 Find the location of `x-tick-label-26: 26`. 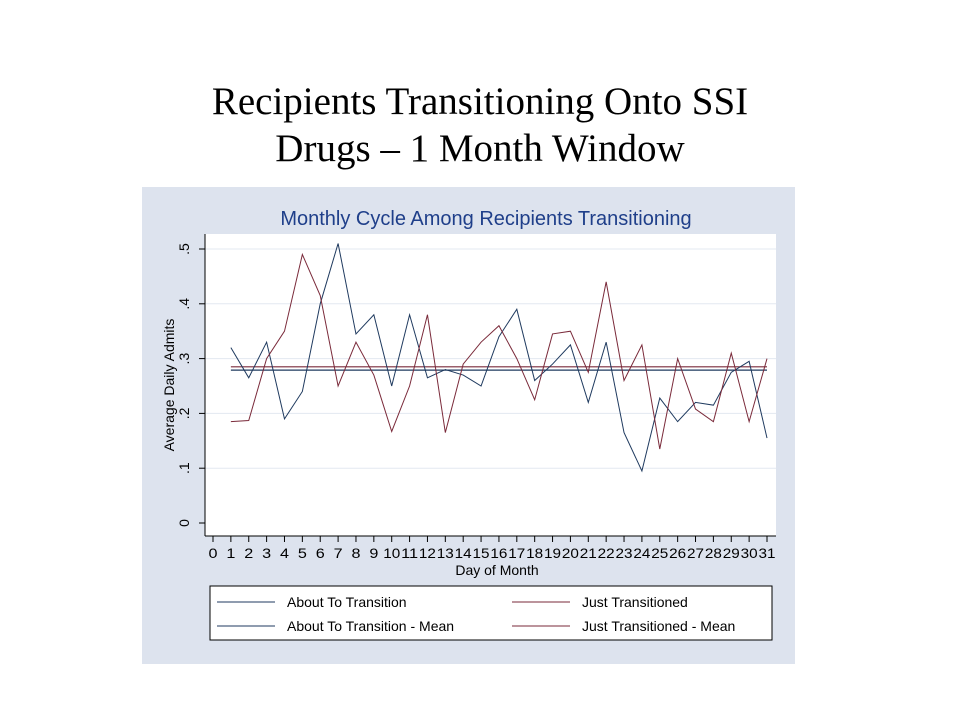

x-tick-label-26: 26 is located at coordinates (677, 553).